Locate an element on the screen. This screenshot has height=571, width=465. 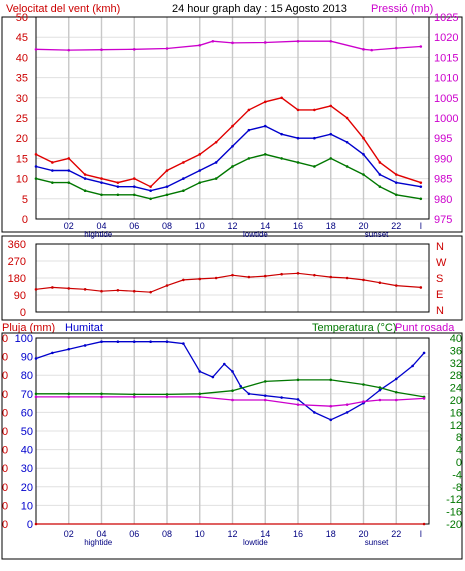
humidity-tick-label: 0 is located at coordinates (30, 525).